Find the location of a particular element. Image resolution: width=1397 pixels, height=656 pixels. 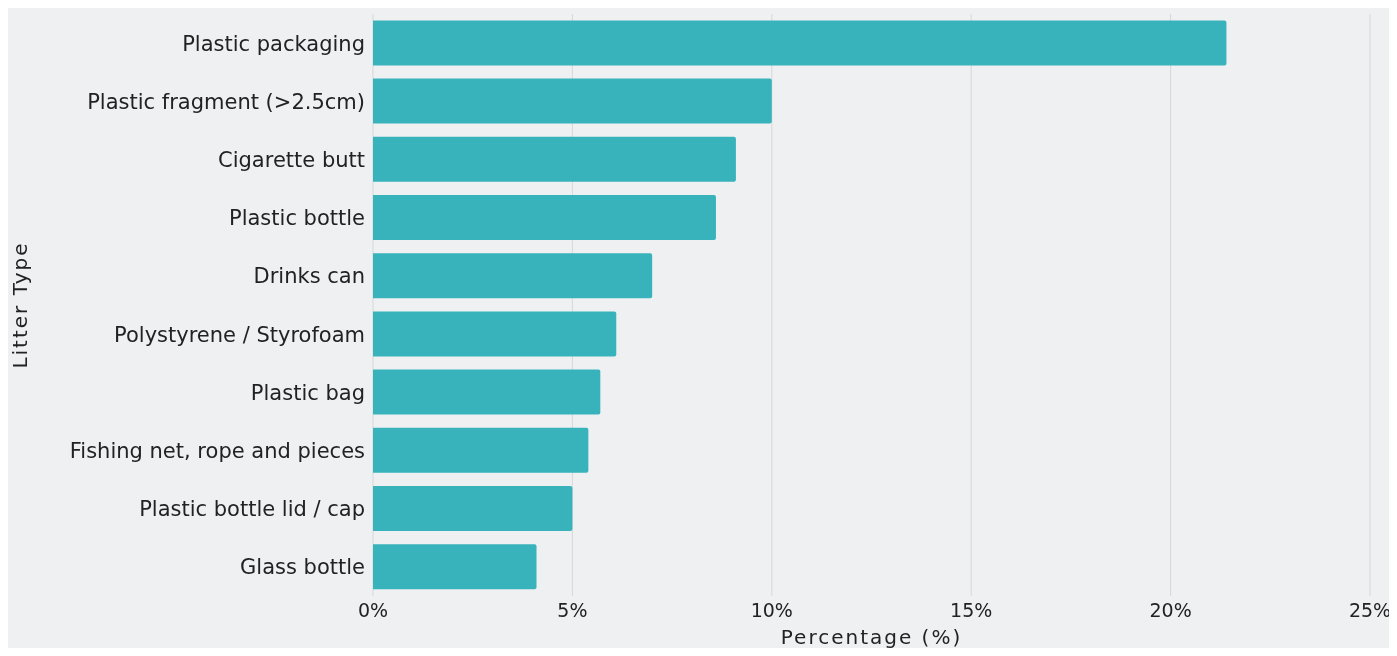

y-tick-label: Fishing net, rope and pieces is located at coordinates (217, 450).